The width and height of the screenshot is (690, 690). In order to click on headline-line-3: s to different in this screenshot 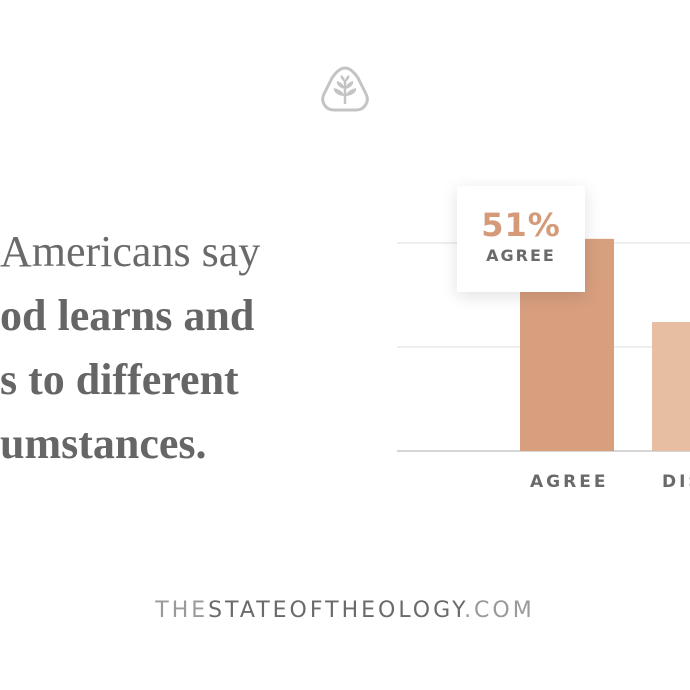, I will do `click(119, 380)`.